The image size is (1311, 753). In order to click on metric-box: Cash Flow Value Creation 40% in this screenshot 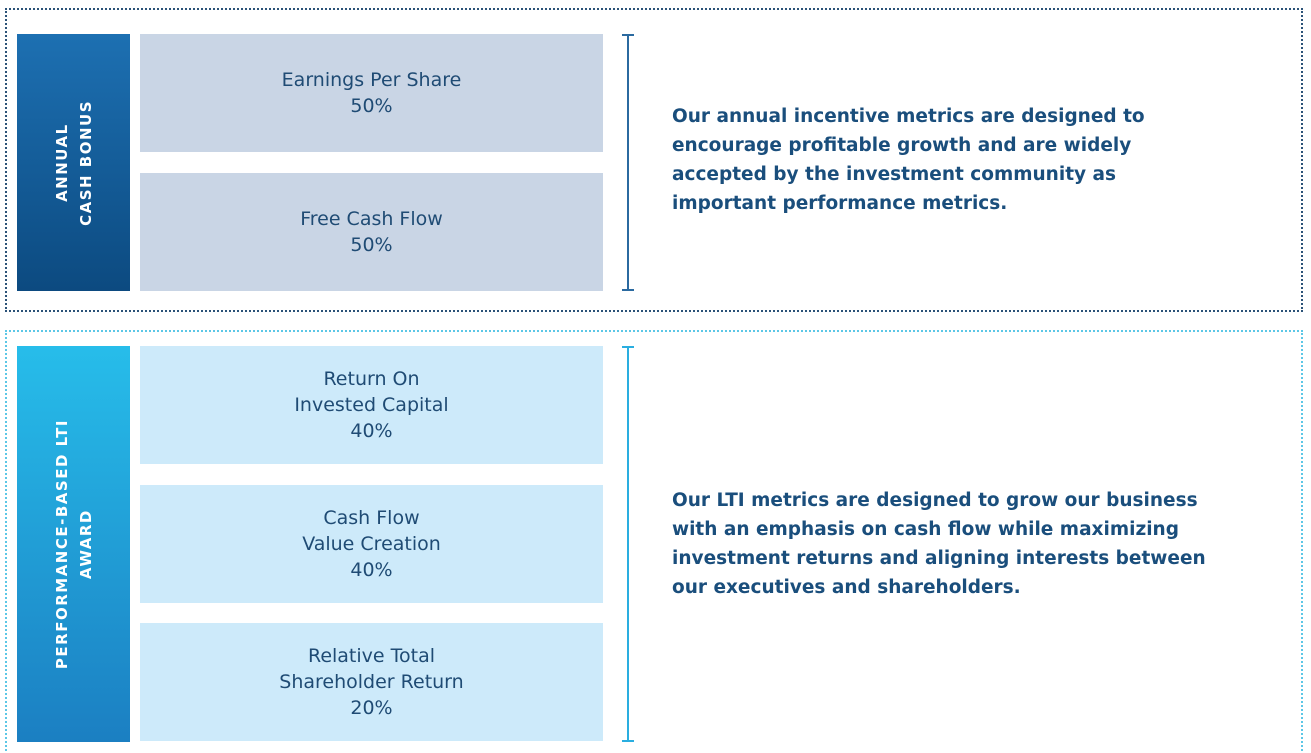, I will do `click(371, 544)`.